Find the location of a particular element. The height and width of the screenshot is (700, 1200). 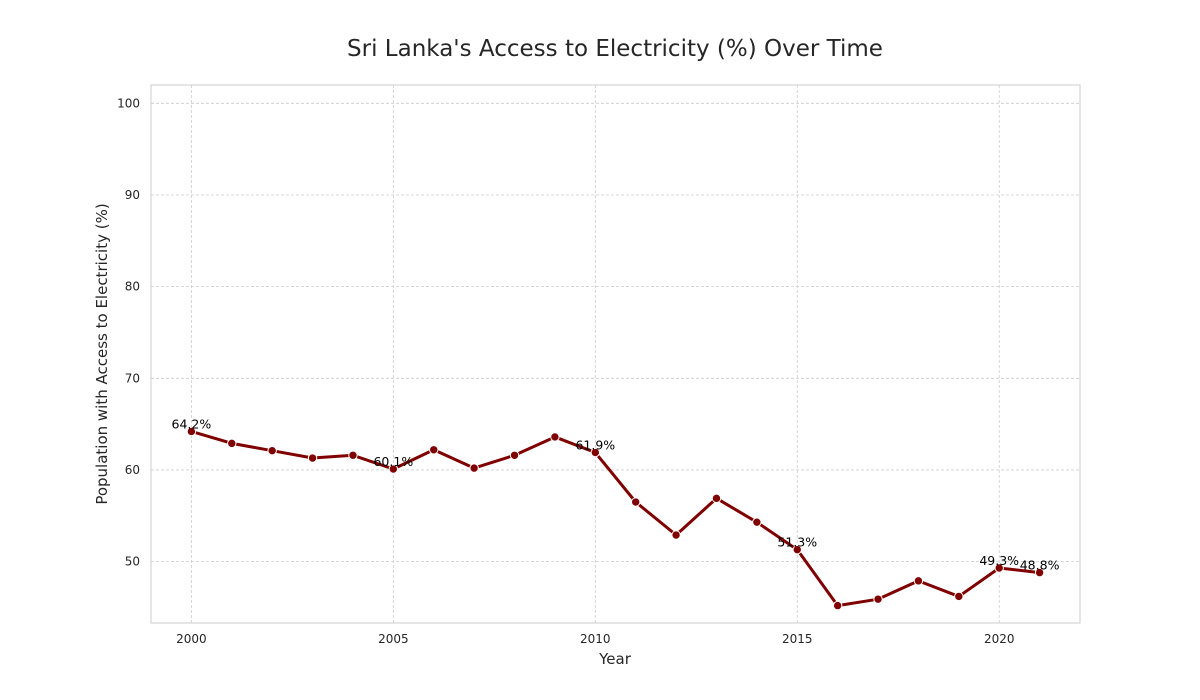

data-label: 61.9% is located at coordinates (595, 445).